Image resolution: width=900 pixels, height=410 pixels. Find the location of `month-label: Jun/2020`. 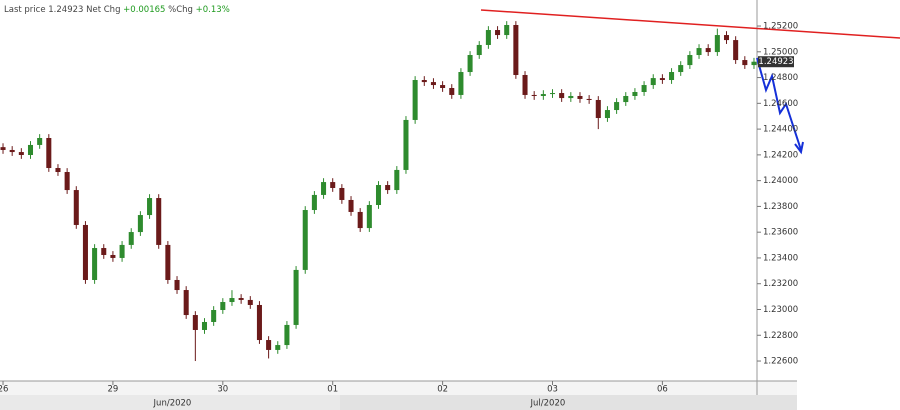

month-label: Jun/2020 is located at coordinates (172, 404).